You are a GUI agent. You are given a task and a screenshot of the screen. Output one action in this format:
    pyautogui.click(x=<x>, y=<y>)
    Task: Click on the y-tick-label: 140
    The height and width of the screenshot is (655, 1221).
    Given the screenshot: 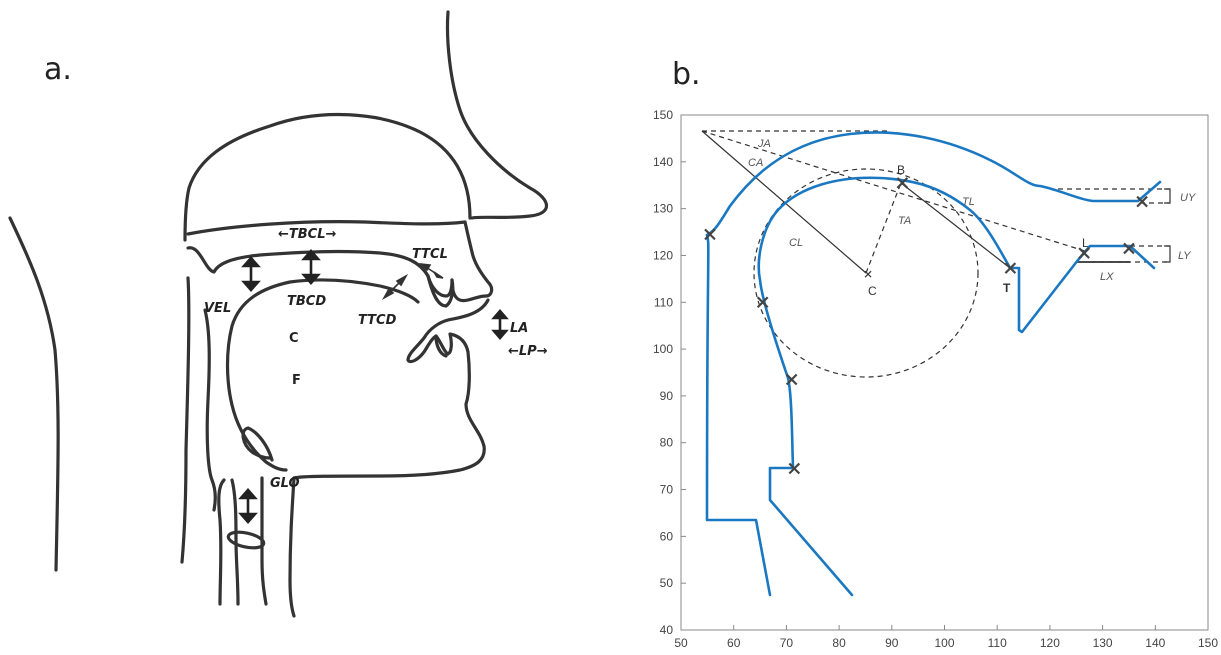 What is the action you would take?
    pyautogui.click(x=663, y=162)
    